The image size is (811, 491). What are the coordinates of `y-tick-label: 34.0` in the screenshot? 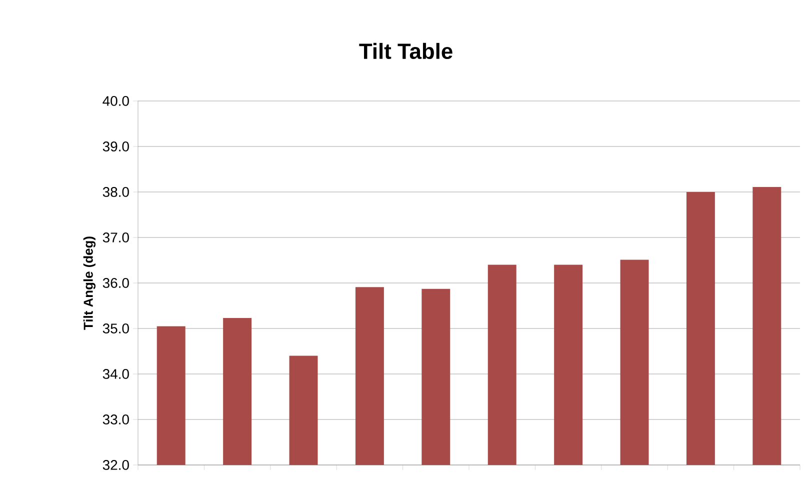 It's located at (115, 374).